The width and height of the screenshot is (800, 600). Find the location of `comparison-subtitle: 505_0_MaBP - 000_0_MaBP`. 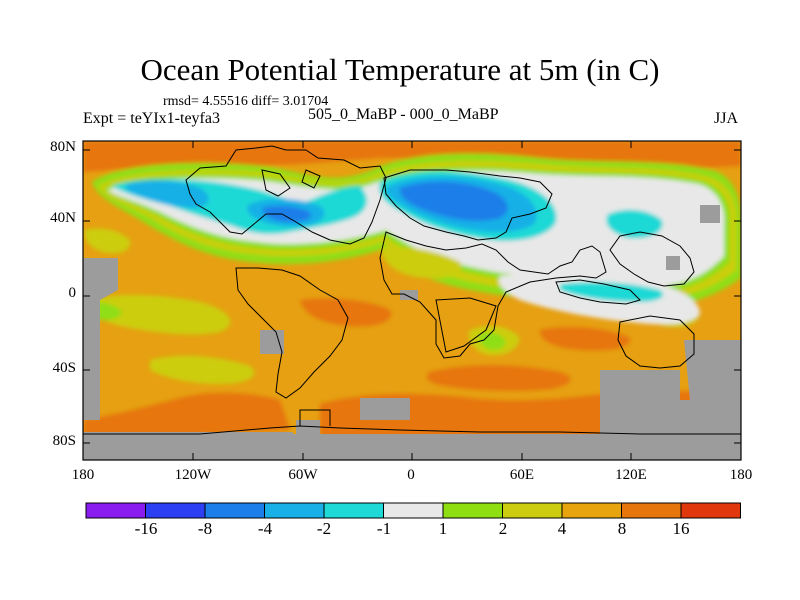

comparison-subtitle: 505_0_MaBP - 000_0_MaBP is located at coordinates (403, 114).